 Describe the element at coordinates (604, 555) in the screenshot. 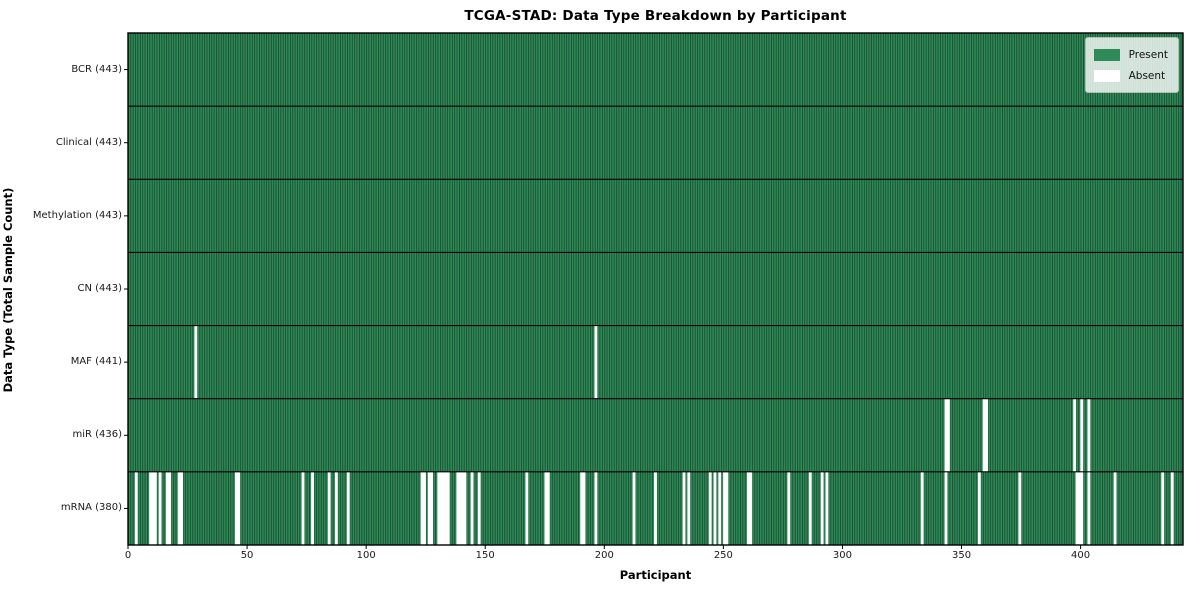

I see `x-tick-label: 200` at that location.